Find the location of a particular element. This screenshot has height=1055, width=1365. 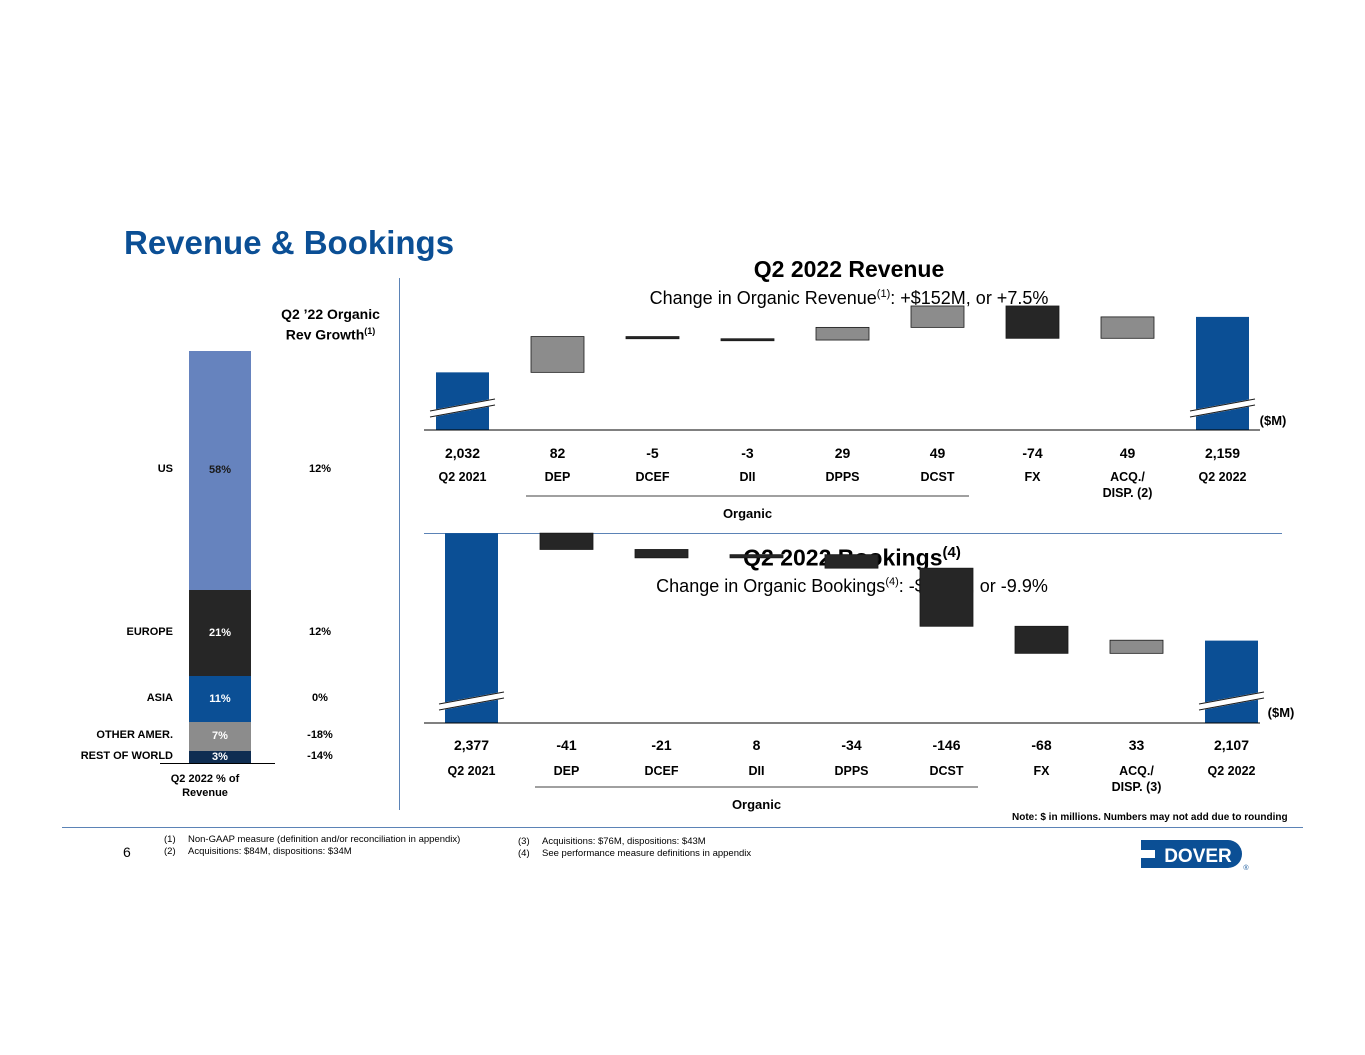

revenue-value-label: 2,159 is located at coordinates (1222, 453).